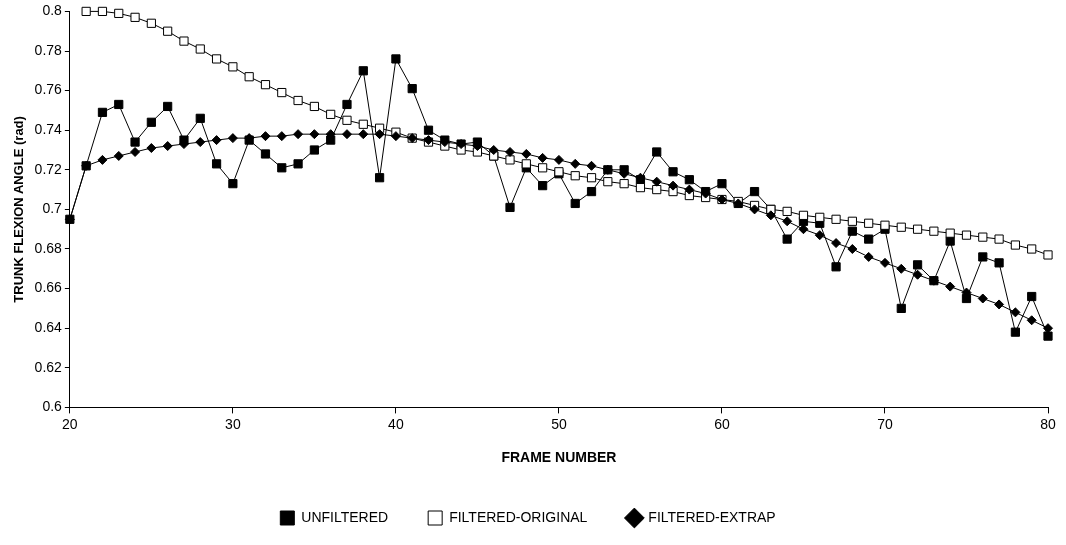  What do you see at coordinates (233, 423) in the screenshot?
I see `x-tick-label: 30` at bounding box center [233, 423].